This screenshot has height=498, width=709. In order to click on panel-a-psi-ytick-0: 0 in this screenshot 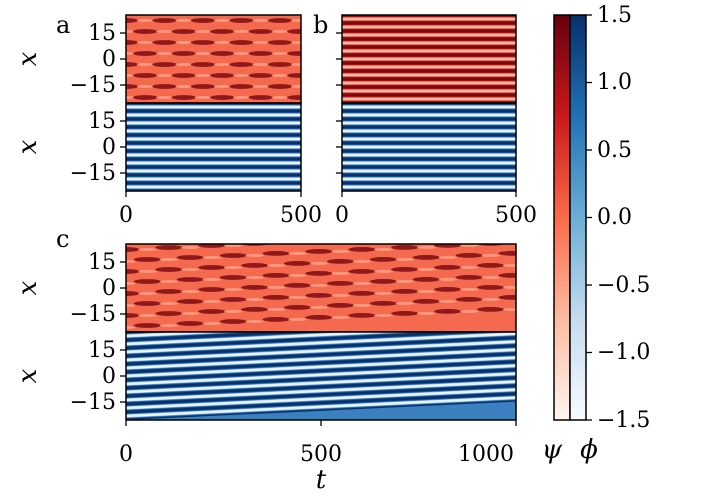, I will do `click(109, 59)`.